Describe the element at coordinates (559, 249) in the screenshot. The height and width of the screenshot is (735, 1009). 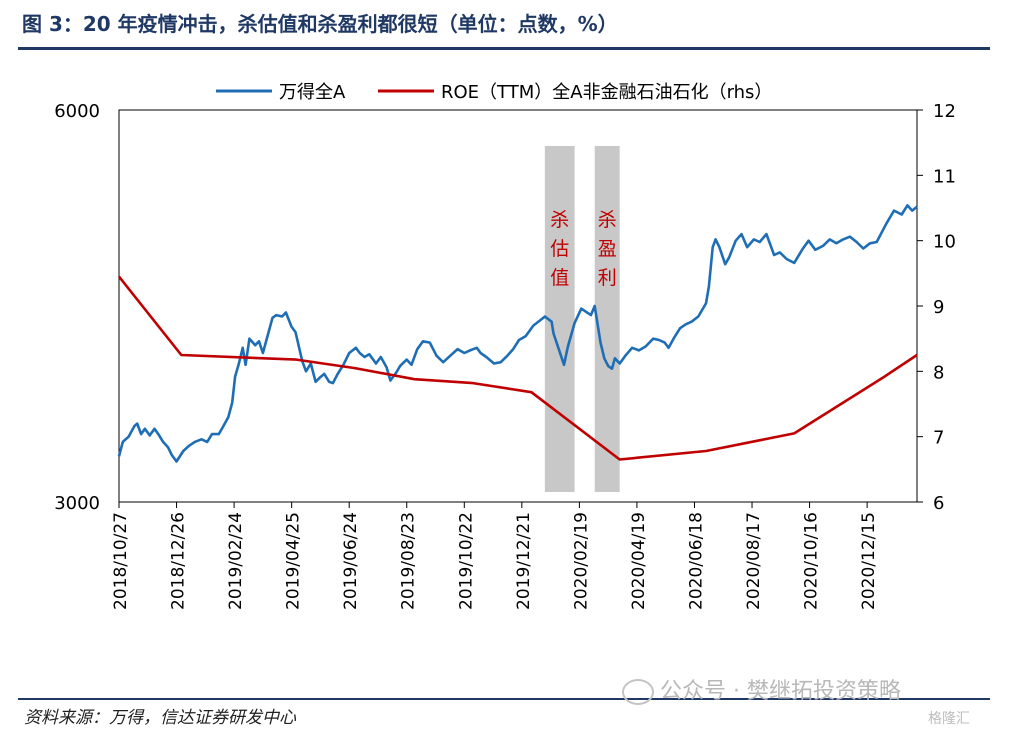
I see `annotation-1: 杀估值` at that location.